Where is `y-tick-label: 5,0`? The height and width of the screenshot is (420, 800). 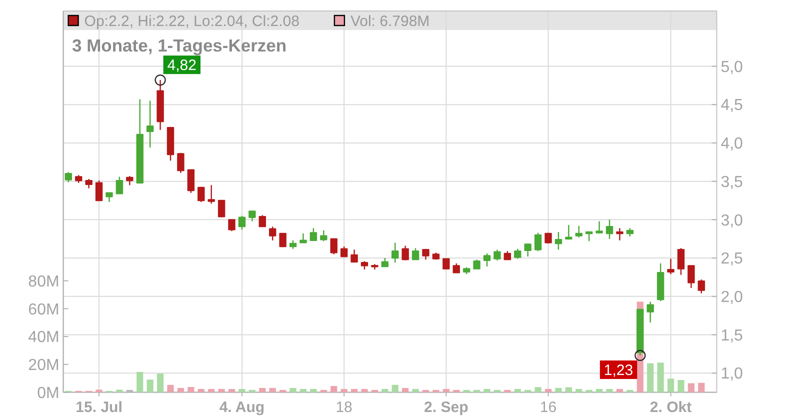
y-tick-label: 5,0 is located at coordinates (732, 67).